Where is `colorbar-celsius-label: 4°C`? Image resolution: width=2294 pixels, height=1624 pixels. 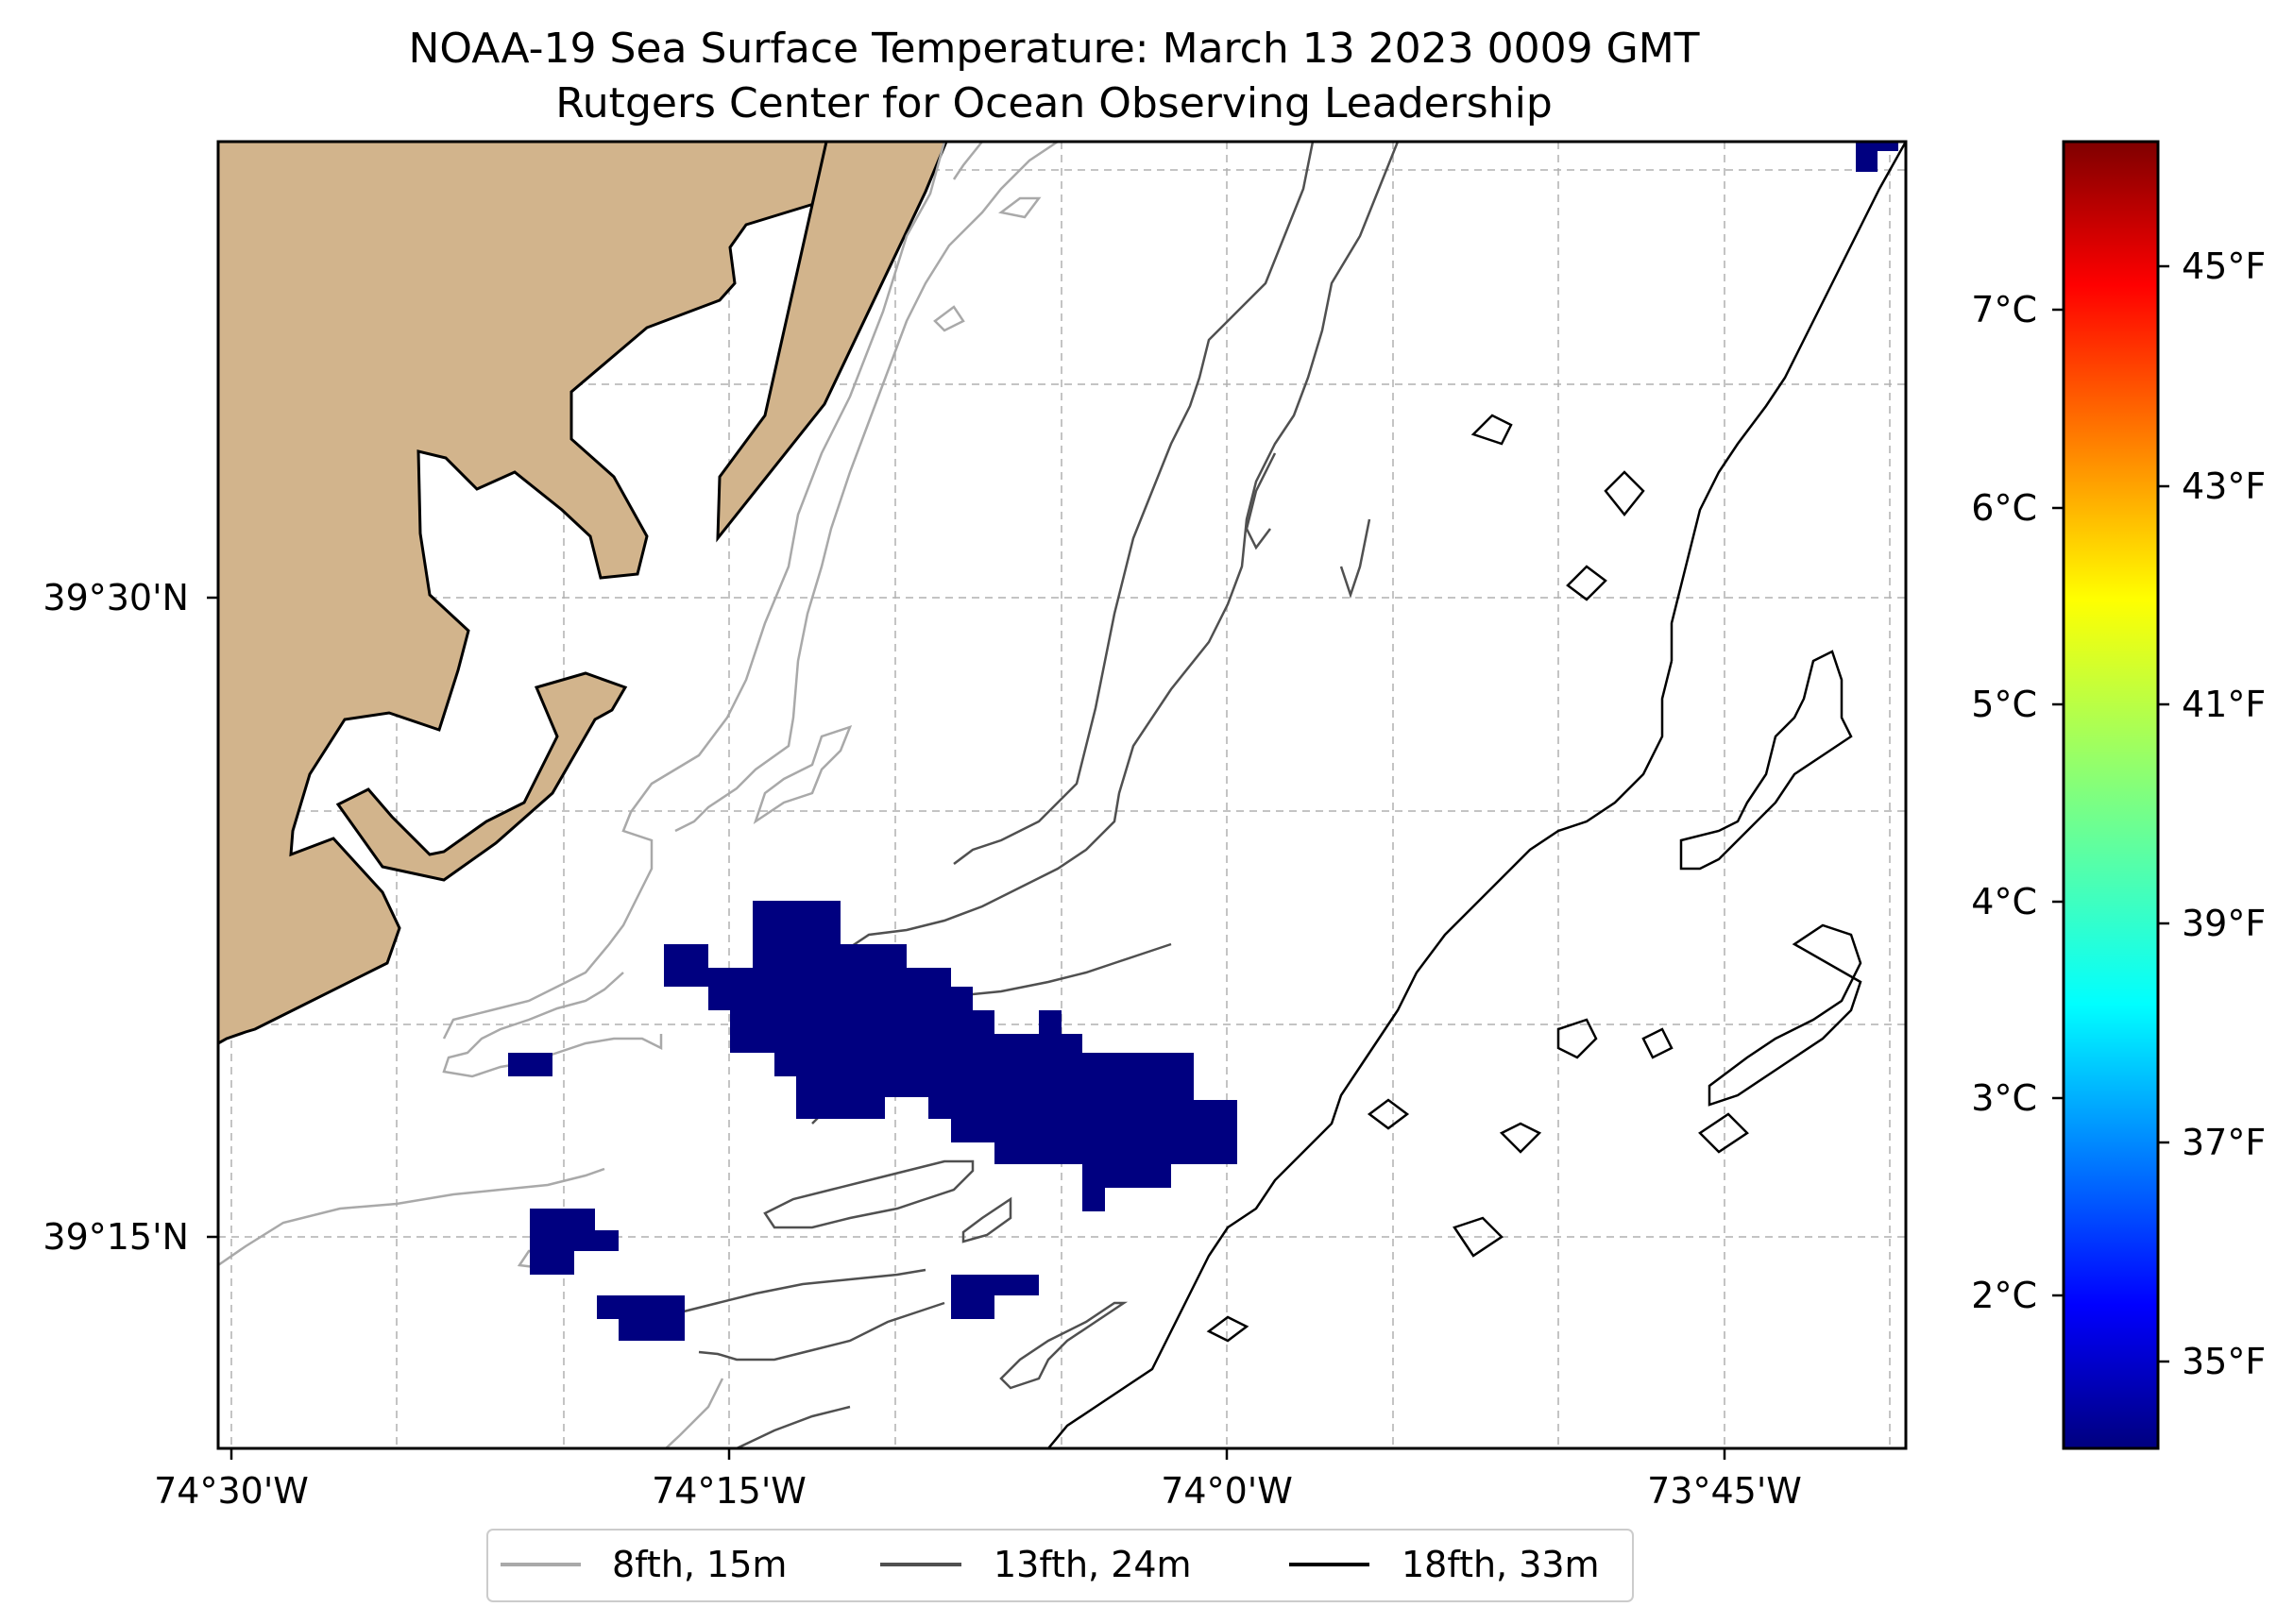
colorbar-celsius-label: 4°C is located at coordinates (2004, 901).